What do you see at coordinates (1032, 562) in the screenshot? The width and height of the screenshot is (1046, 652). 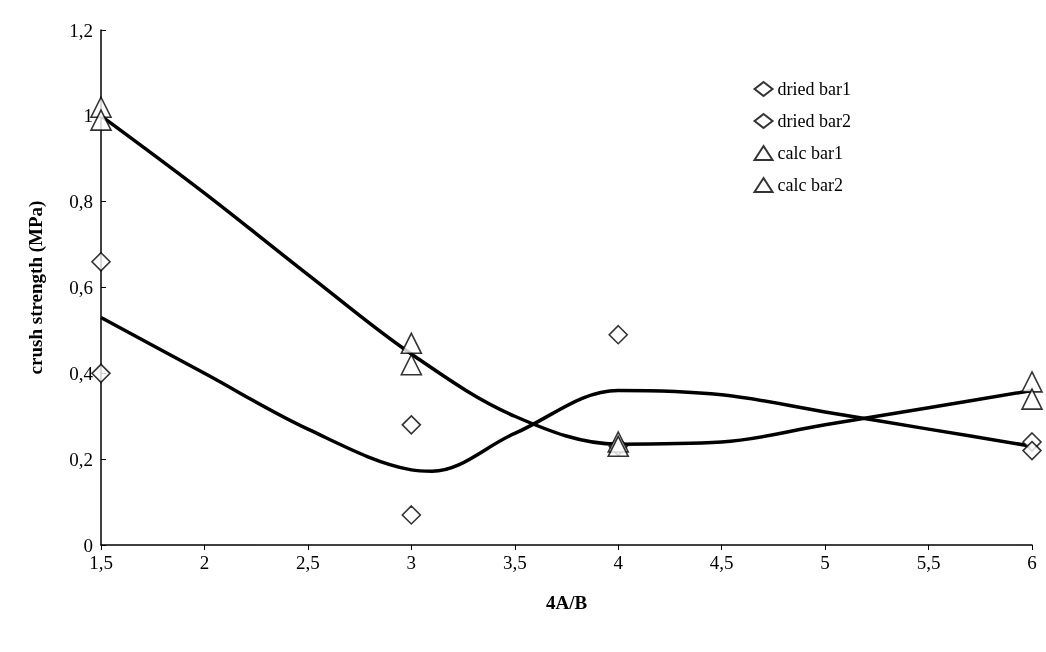 I see `x-tick-label: 6` at bounding box center [1032, 562].